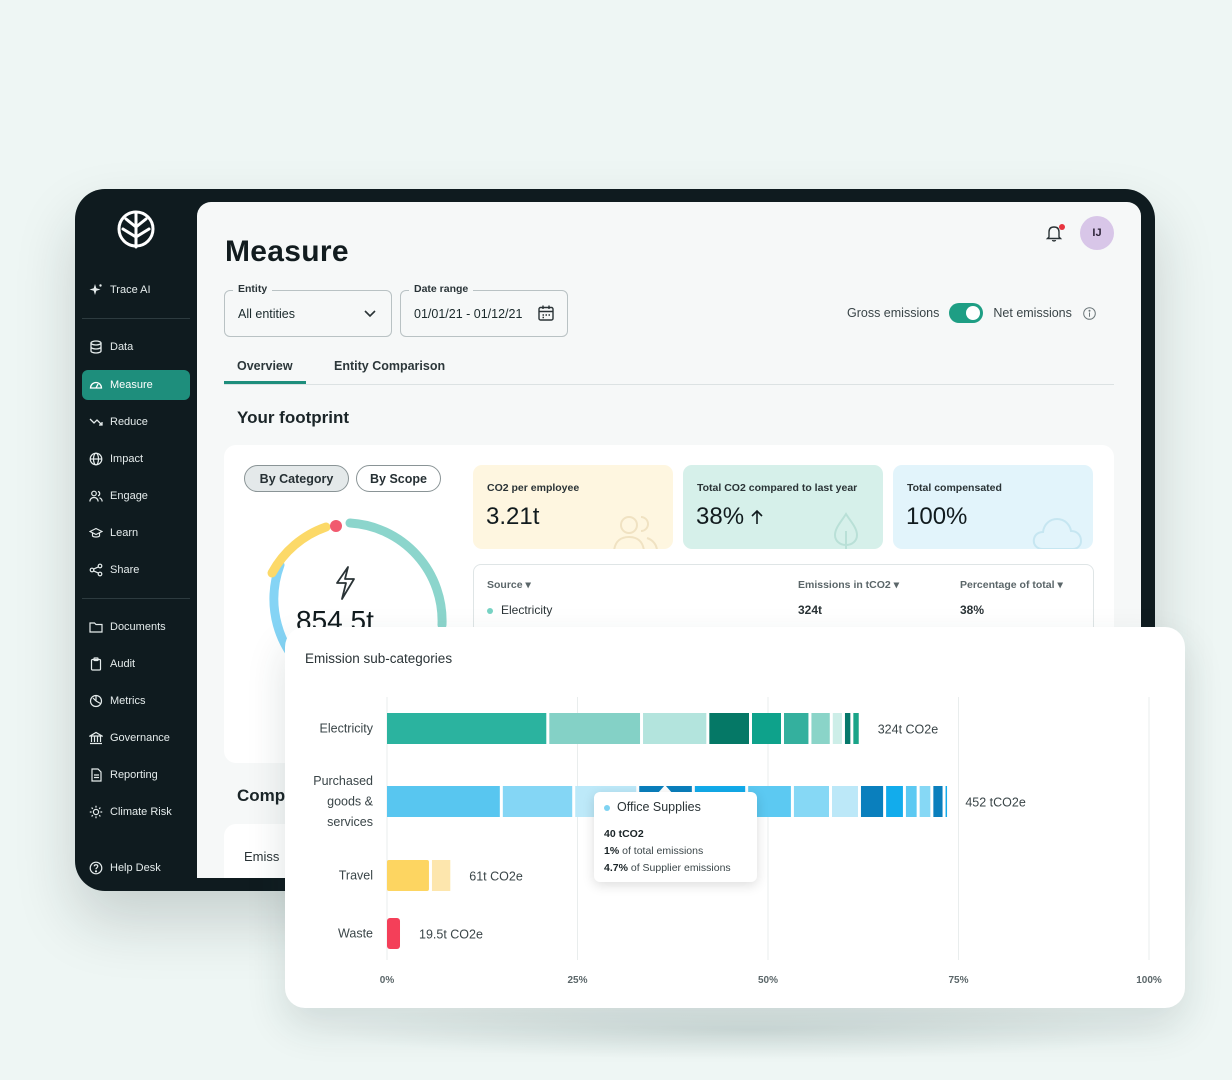 This screenshot has height=1080, width=1232. Describe the element at coordinates (96, 347) in the screenshot. I see `database-icon` at that location.